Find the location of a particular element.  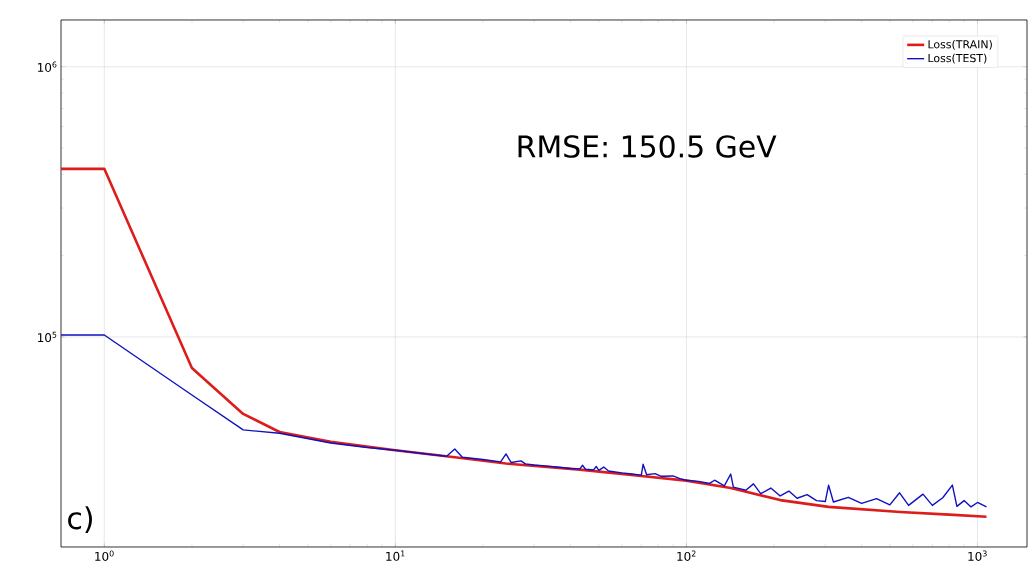

annotation: c) is located at coordinates (80, 519).